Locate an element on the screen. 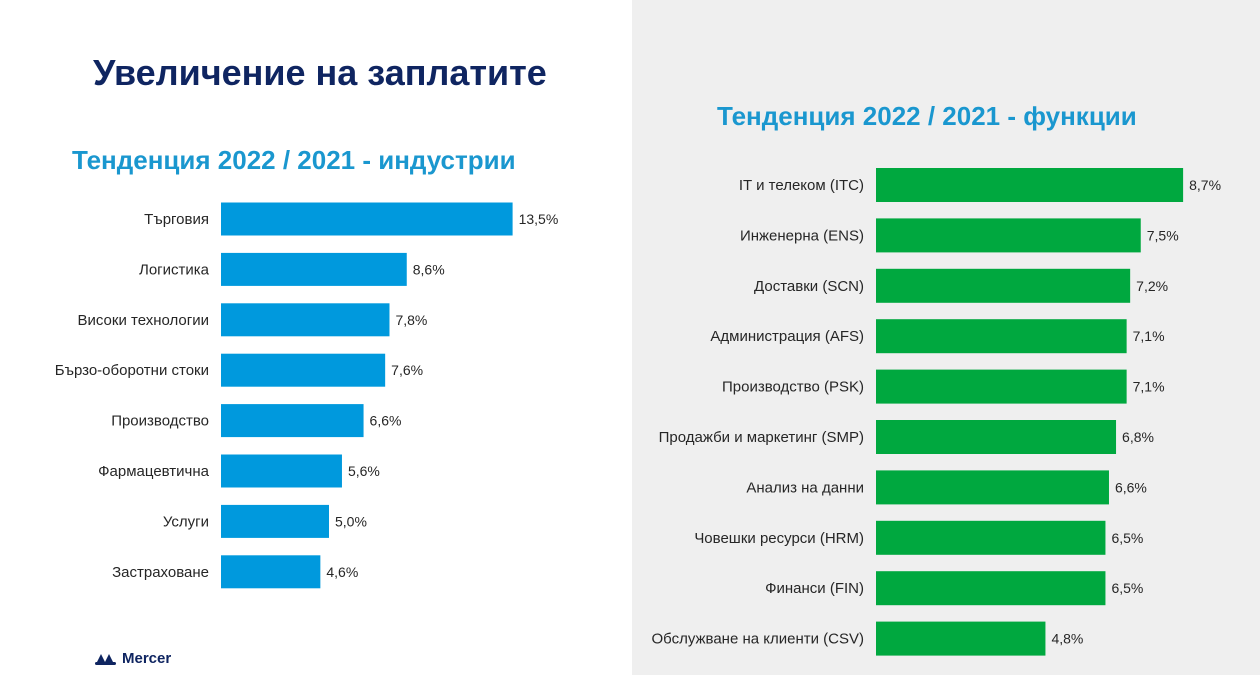  function-value-label: 7,5% is located at coordinates (1163, 235).